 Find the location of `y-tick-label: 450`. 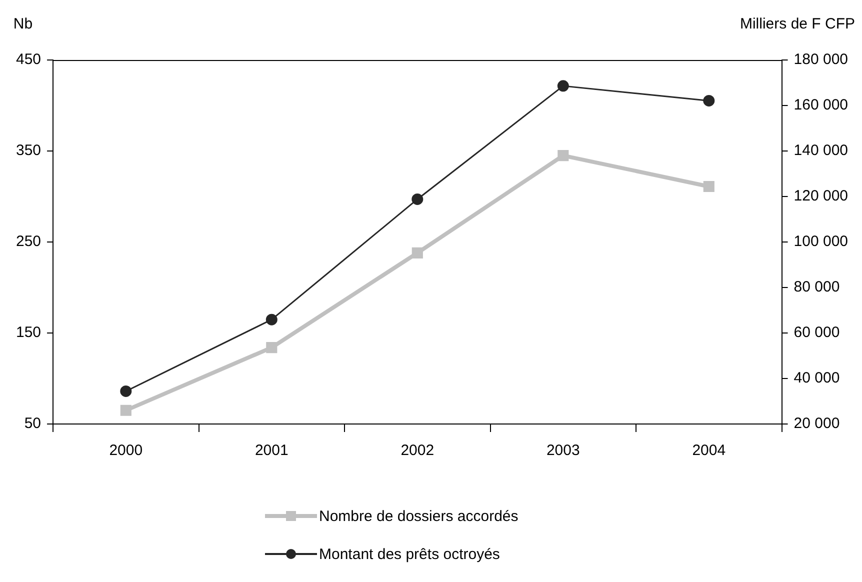

y-tick-label: 450 is located at coordinates (29, 59).